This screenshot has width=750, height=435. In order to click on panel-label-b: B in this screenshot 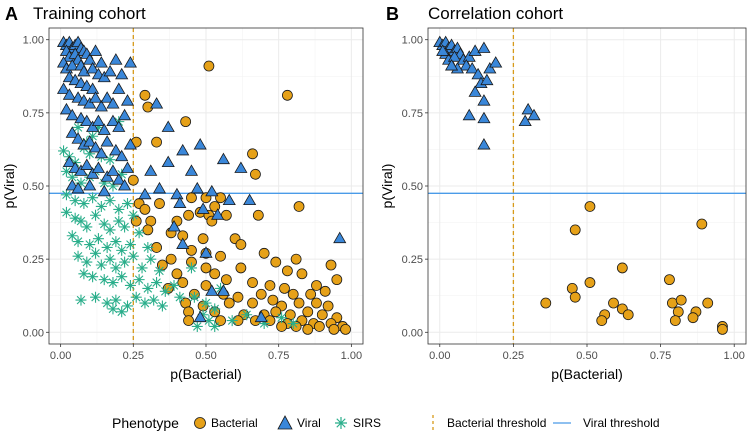, I will do `click(392, 14)`.